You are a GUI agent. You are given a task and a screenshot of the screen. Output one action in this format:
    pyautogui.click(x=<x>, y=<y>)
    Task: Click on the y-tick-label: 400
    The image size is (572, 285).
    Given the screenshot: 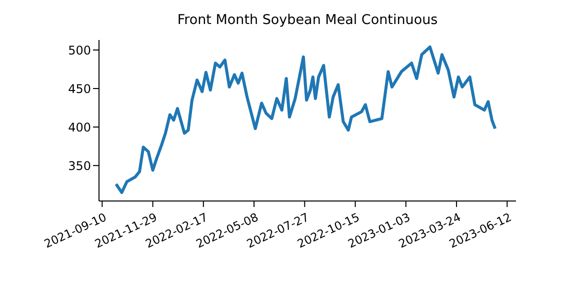 What is the action you would take?
    pyautogui.click(x=79, y=127)
    